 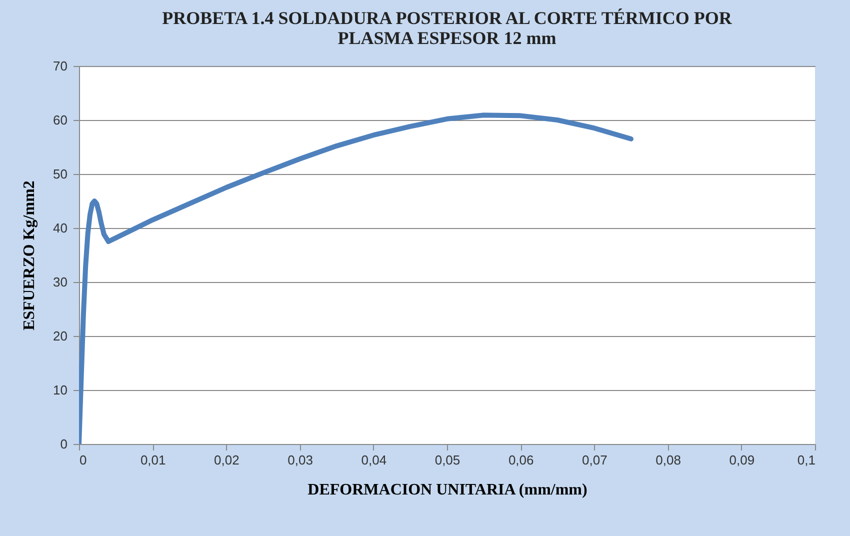 What do you see at coordinates (60, 120) in the screenshot?
I see `y-tick-label: 60` at bounding box center [60, 120].